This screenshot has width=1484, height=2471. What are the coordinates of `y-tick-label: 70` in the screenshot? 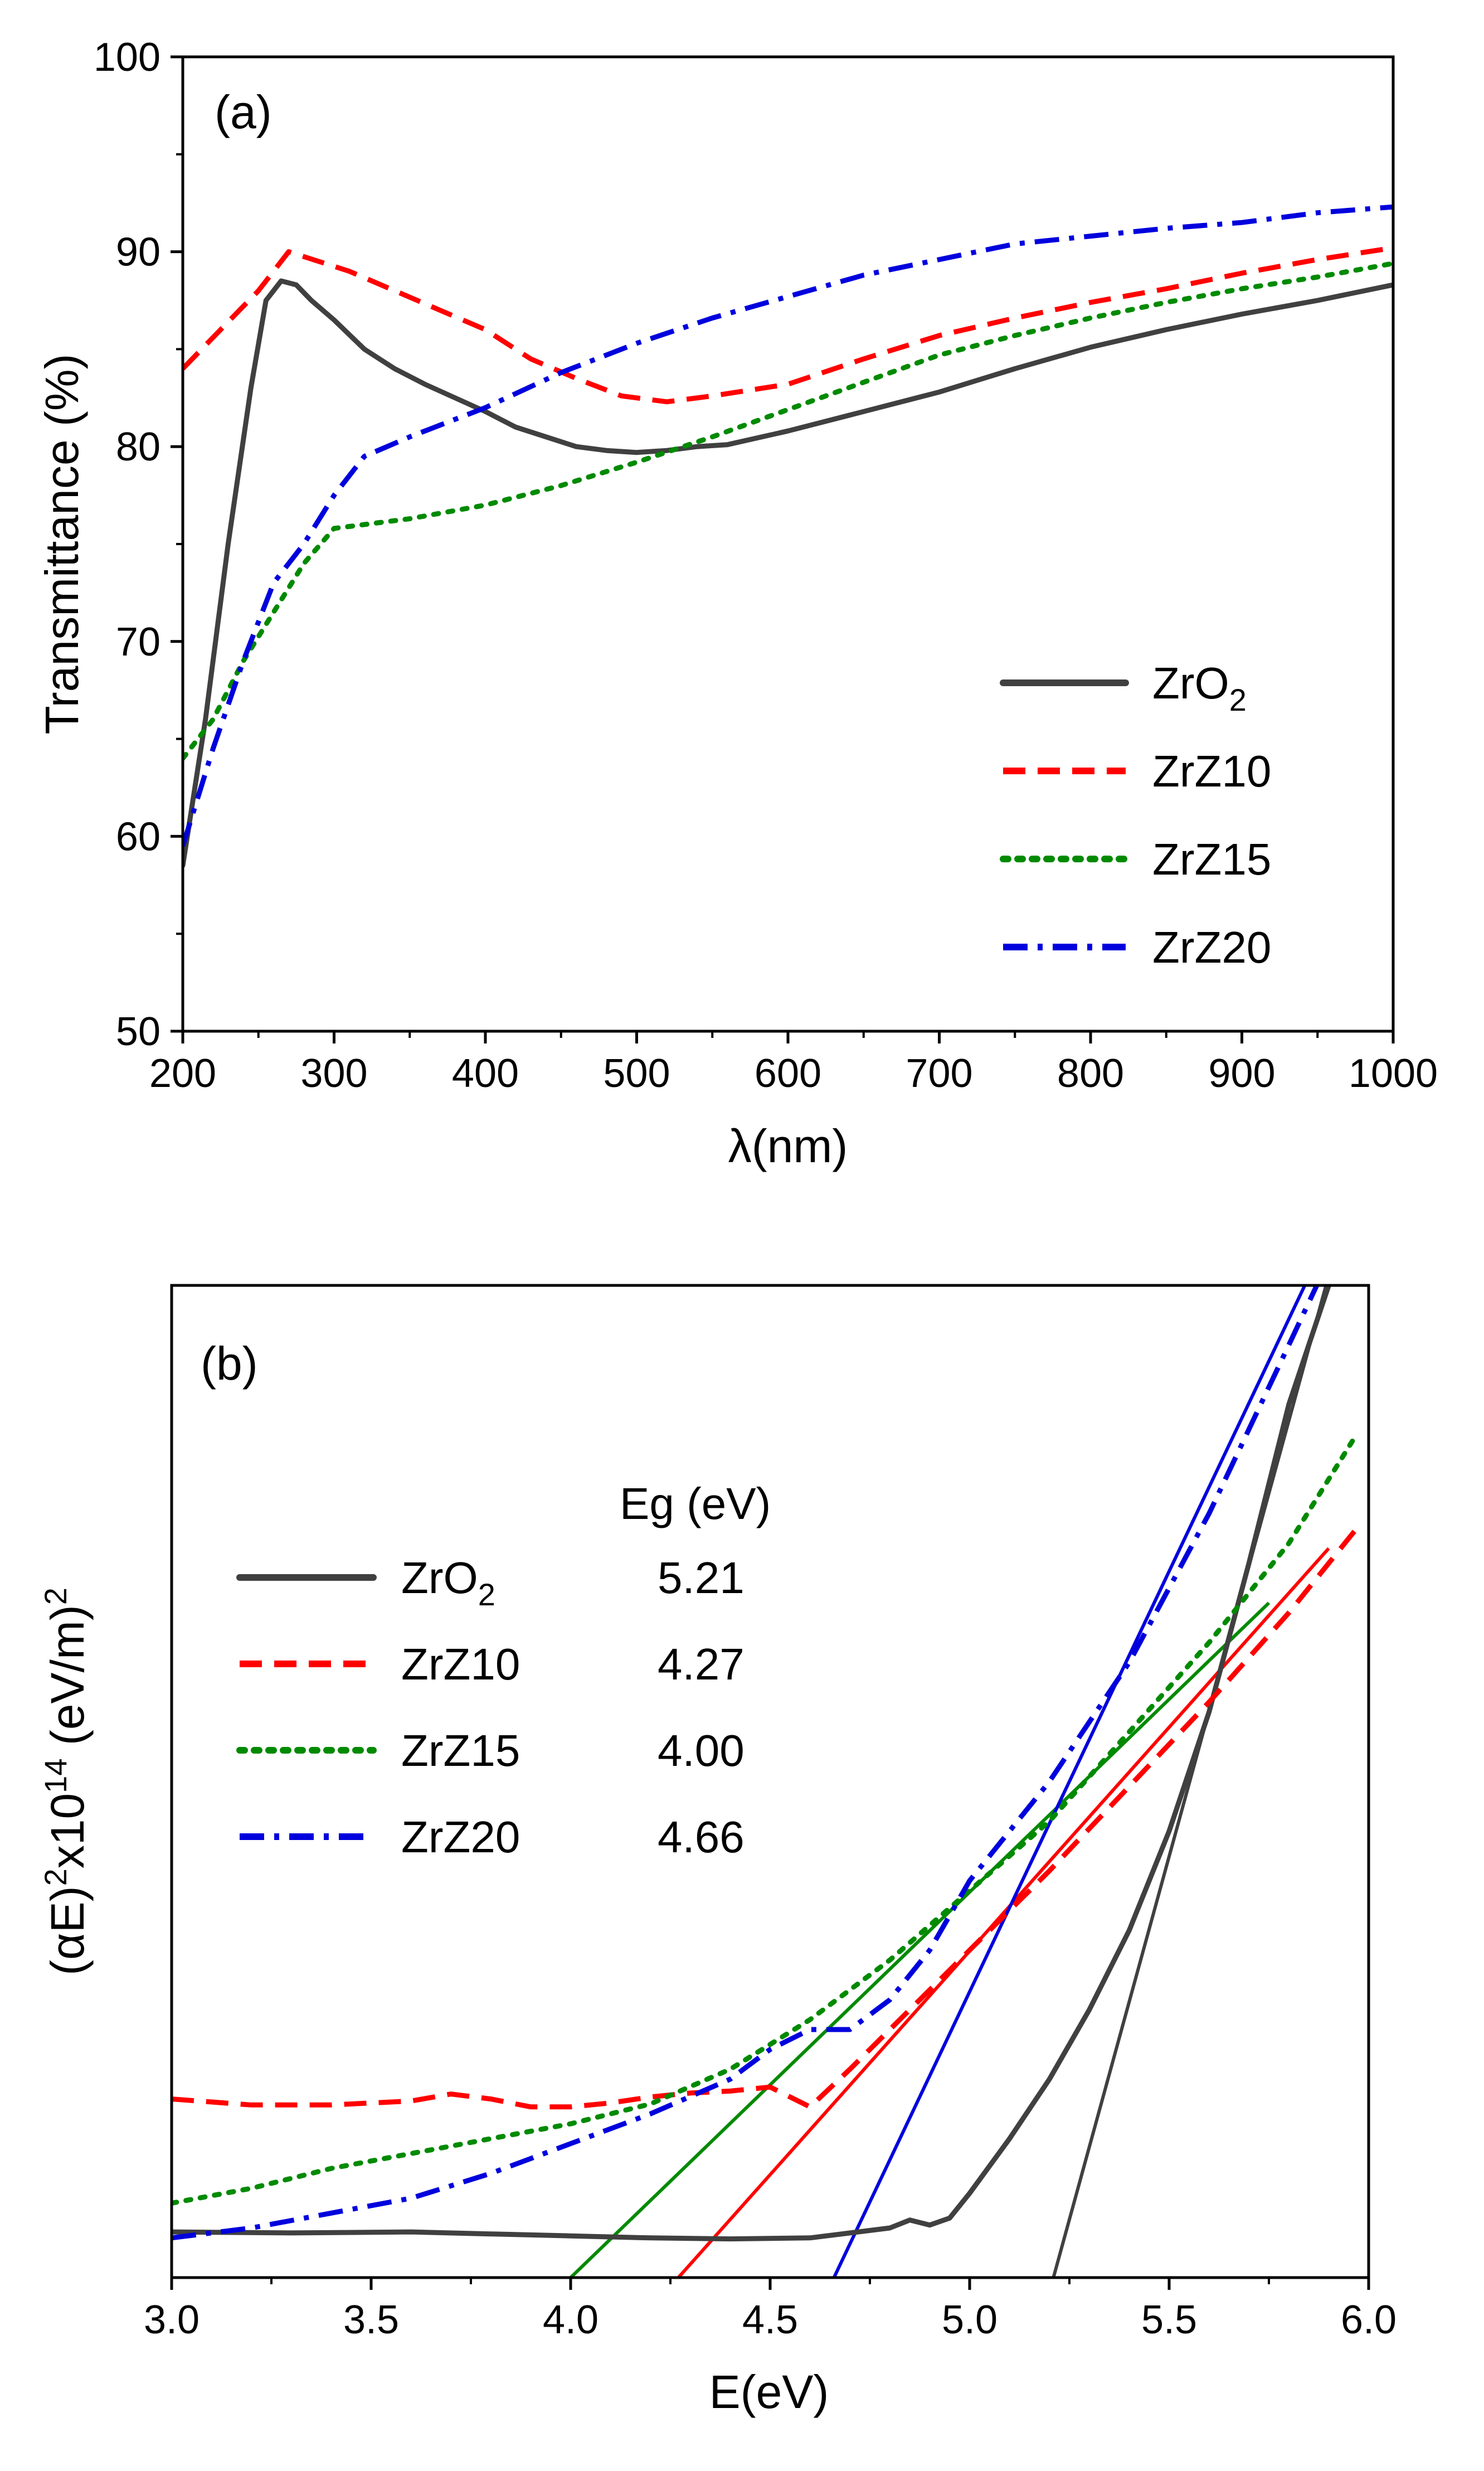 It's located at (138, 642).